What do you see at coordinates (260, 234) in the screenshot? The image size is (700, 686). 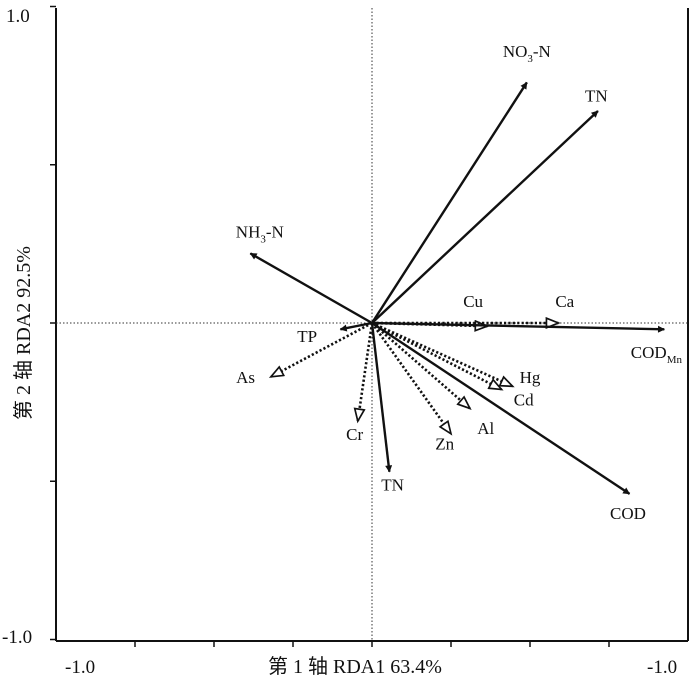 I see `env-label-2: NH3-N` at bounding box center [260, 234].